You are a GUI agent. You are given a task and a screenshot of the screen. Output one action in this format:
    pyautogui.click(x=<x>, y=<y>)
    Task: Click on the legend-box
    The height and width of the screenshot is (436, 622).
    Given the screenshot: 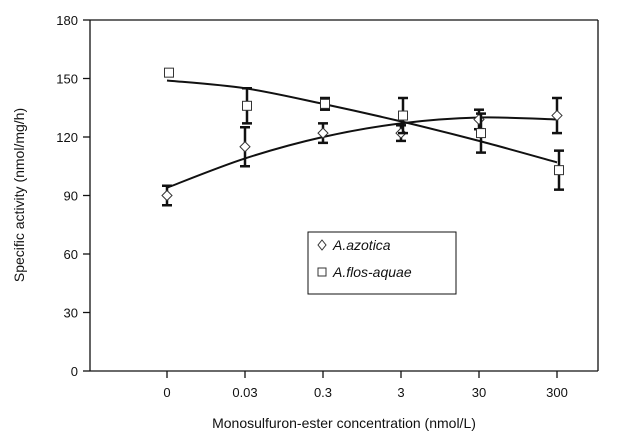 What is the action you would take?
    pyautogui.click(x=382, y=263)
    